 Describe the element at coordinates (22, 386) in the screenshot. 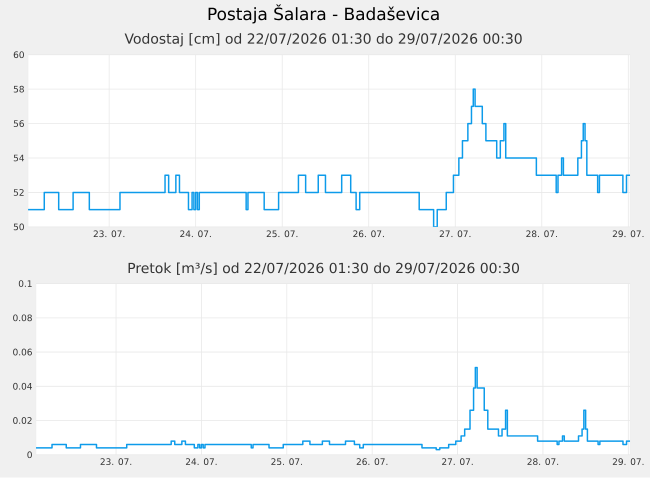

I see `y-tick-label: 0.04` at that location.